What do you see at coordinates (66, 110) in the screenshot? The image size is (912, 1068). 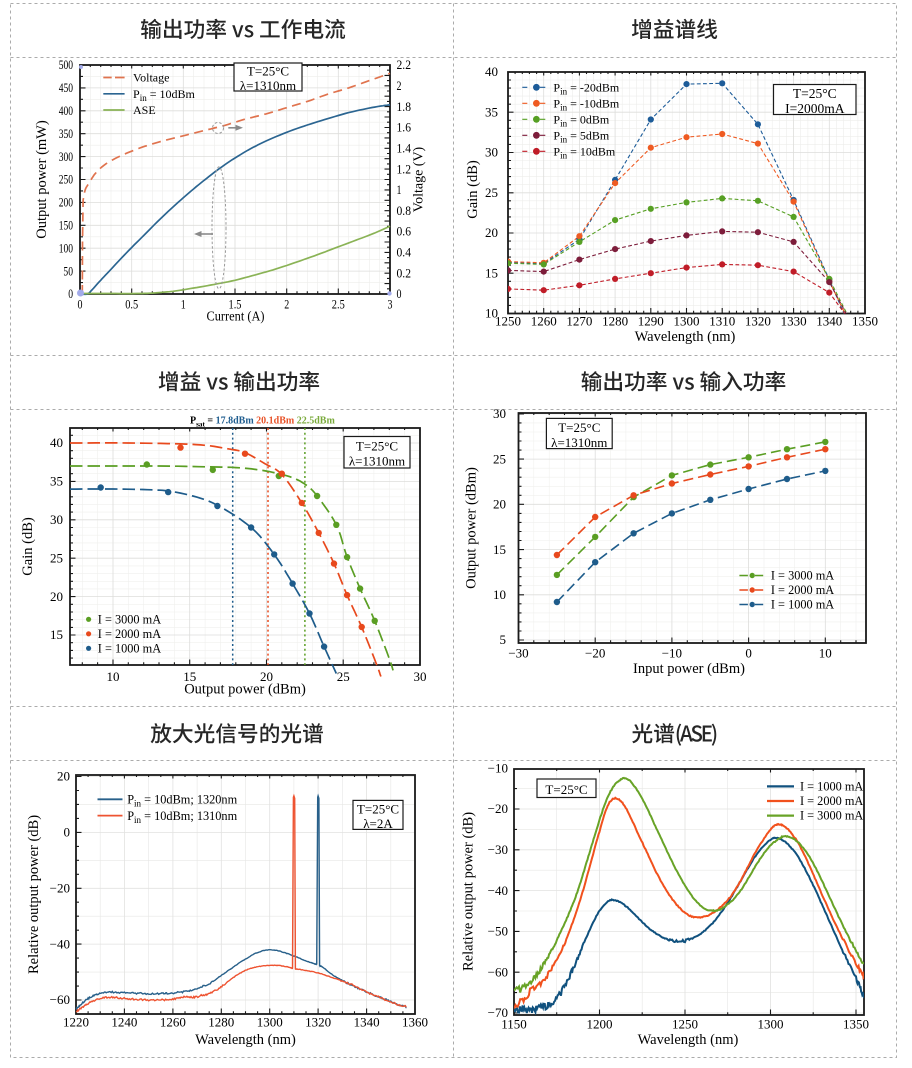 I see `svg-text: 400` at bounding box center [66, 110].